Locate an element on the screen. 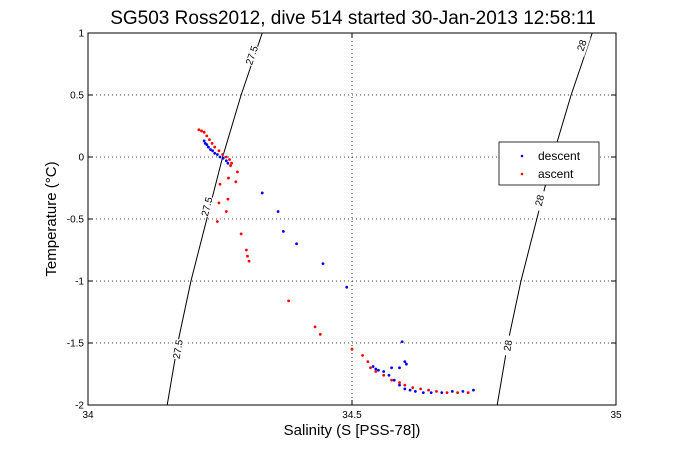 The width and height of the screenshot is (681, 454). y-tick-label: -2 is located at coordinates (79, 406).